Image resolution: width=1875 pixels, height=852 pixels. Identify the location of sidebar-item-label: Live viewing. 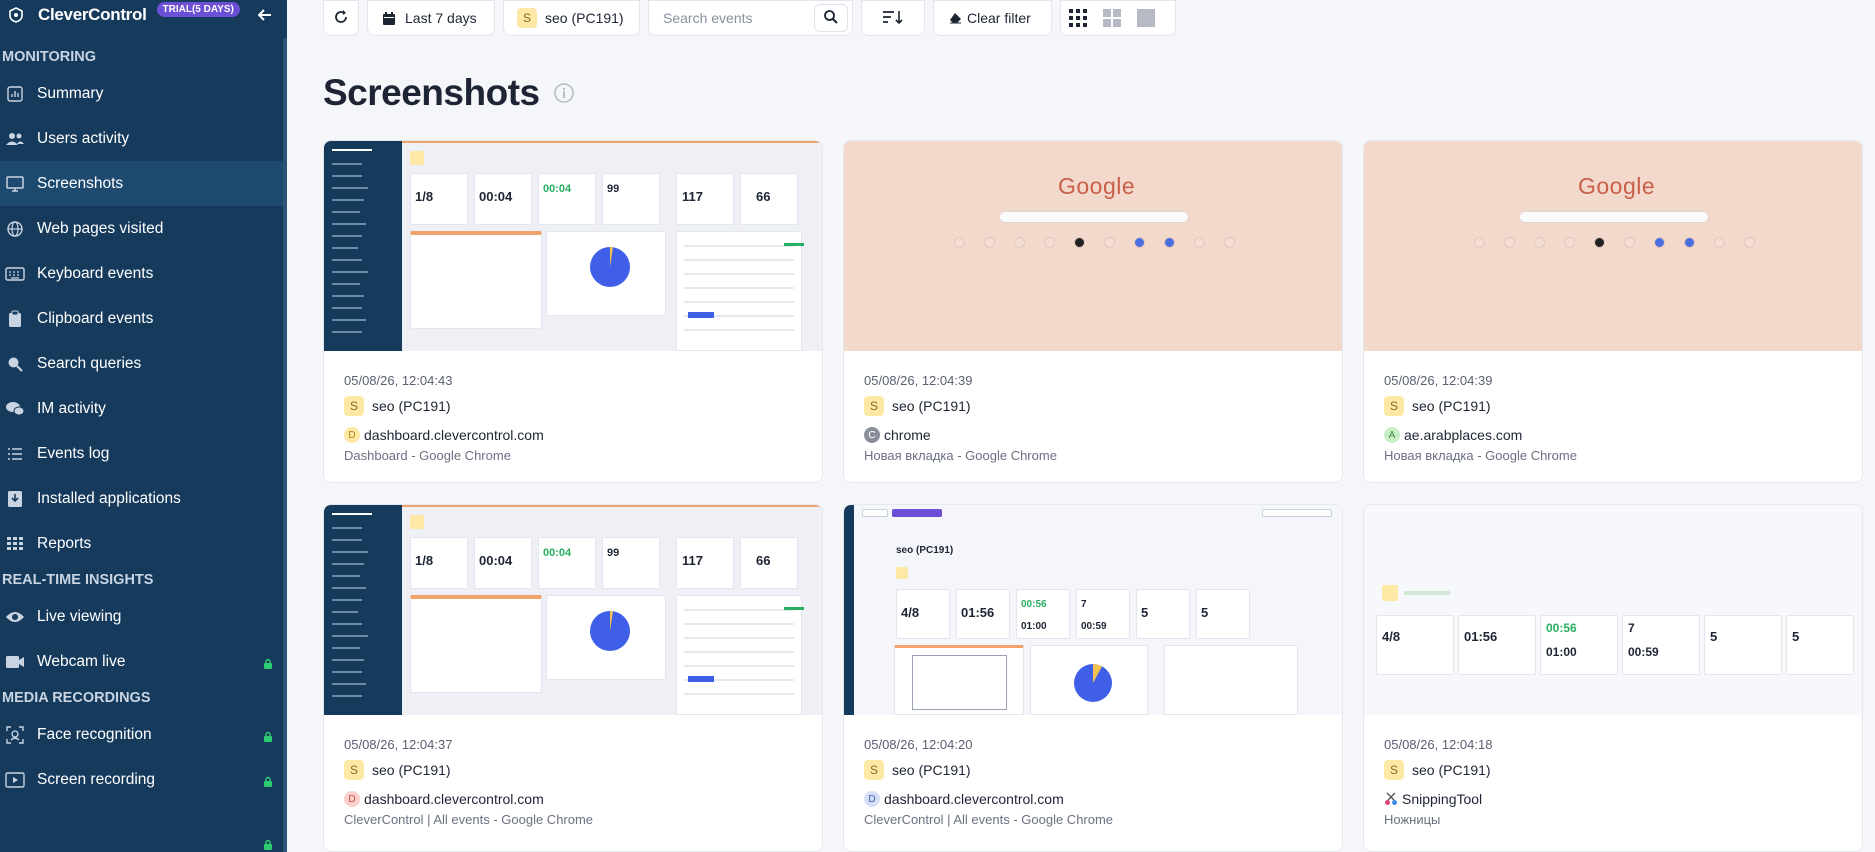
(79, 616).